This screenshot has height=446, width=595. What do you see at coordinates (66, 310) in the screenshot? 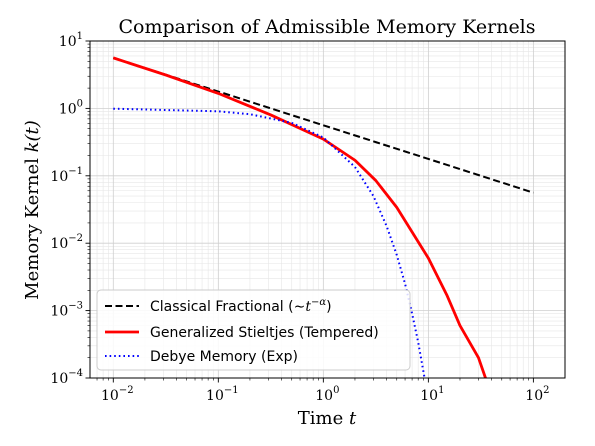
I see `y-tick-label: 10⁻³` at bounding box center [66, 310].